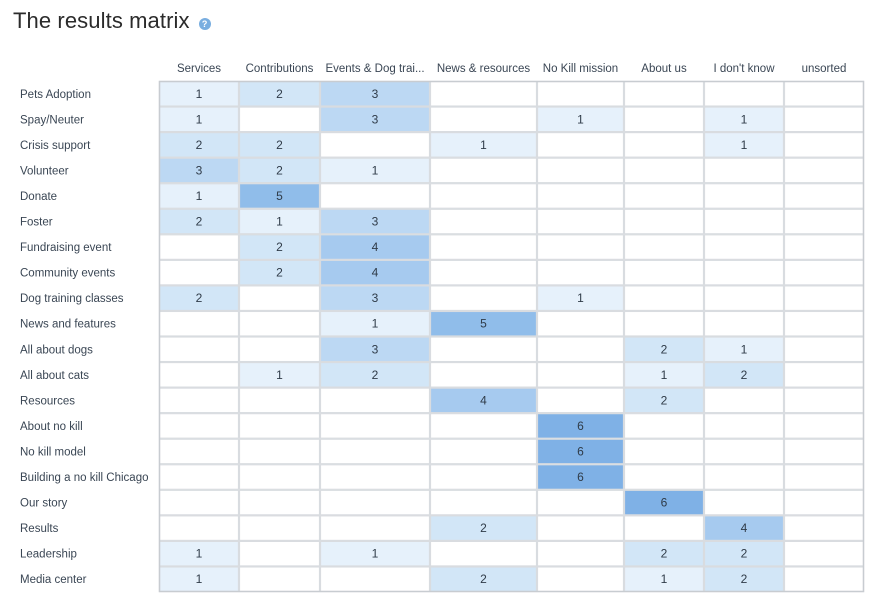 The image size is (885, 612). I want to click on help-icon: ?, so click(204, 24).